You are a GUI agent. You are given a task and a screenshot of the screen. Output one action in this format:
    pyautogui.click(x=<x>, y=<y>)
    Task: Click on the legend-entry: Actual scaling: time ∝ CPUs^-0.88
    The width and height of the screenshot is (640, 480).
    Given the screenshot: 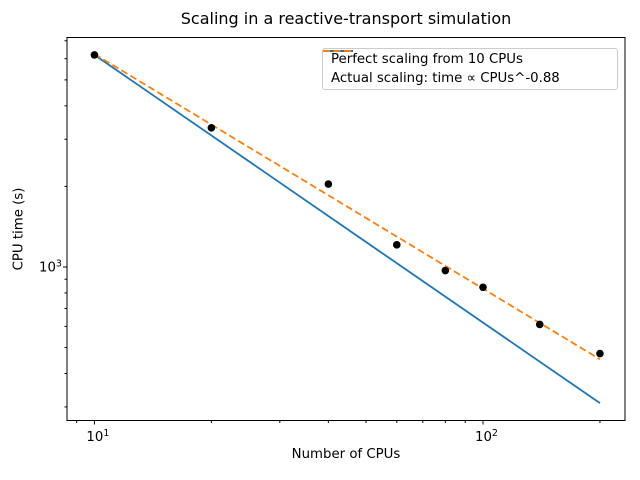 What is the action you would take?
    pyautogui.click(x=466, y=68)
    